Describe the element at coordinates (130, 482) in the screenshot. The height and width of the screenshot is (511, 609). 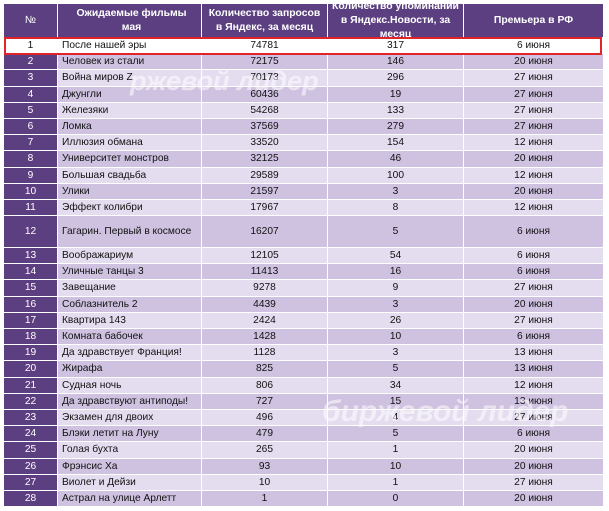
I see `row-film: Виолет и Дейзи` at that location.